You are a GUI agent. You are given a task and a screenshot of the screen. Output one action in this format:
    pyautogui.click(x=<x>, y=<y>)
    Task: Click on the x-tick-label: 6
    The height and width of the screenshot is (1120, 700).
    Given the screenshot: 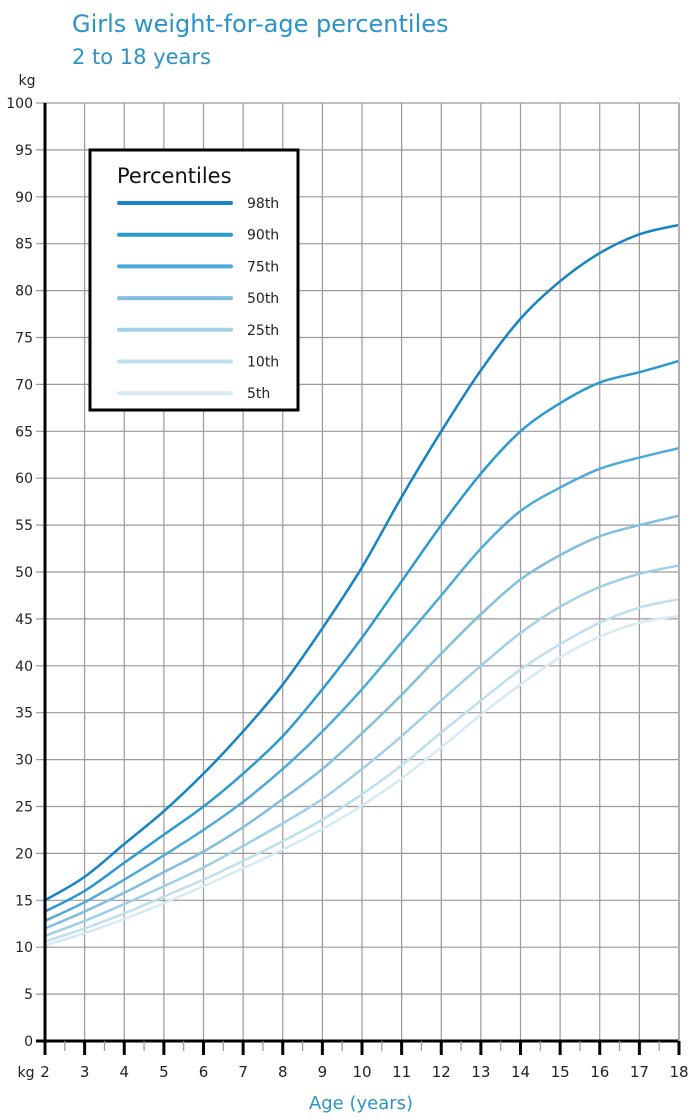 What is the action you would take?
    pyautogui.click(x=204, y=1072)
    